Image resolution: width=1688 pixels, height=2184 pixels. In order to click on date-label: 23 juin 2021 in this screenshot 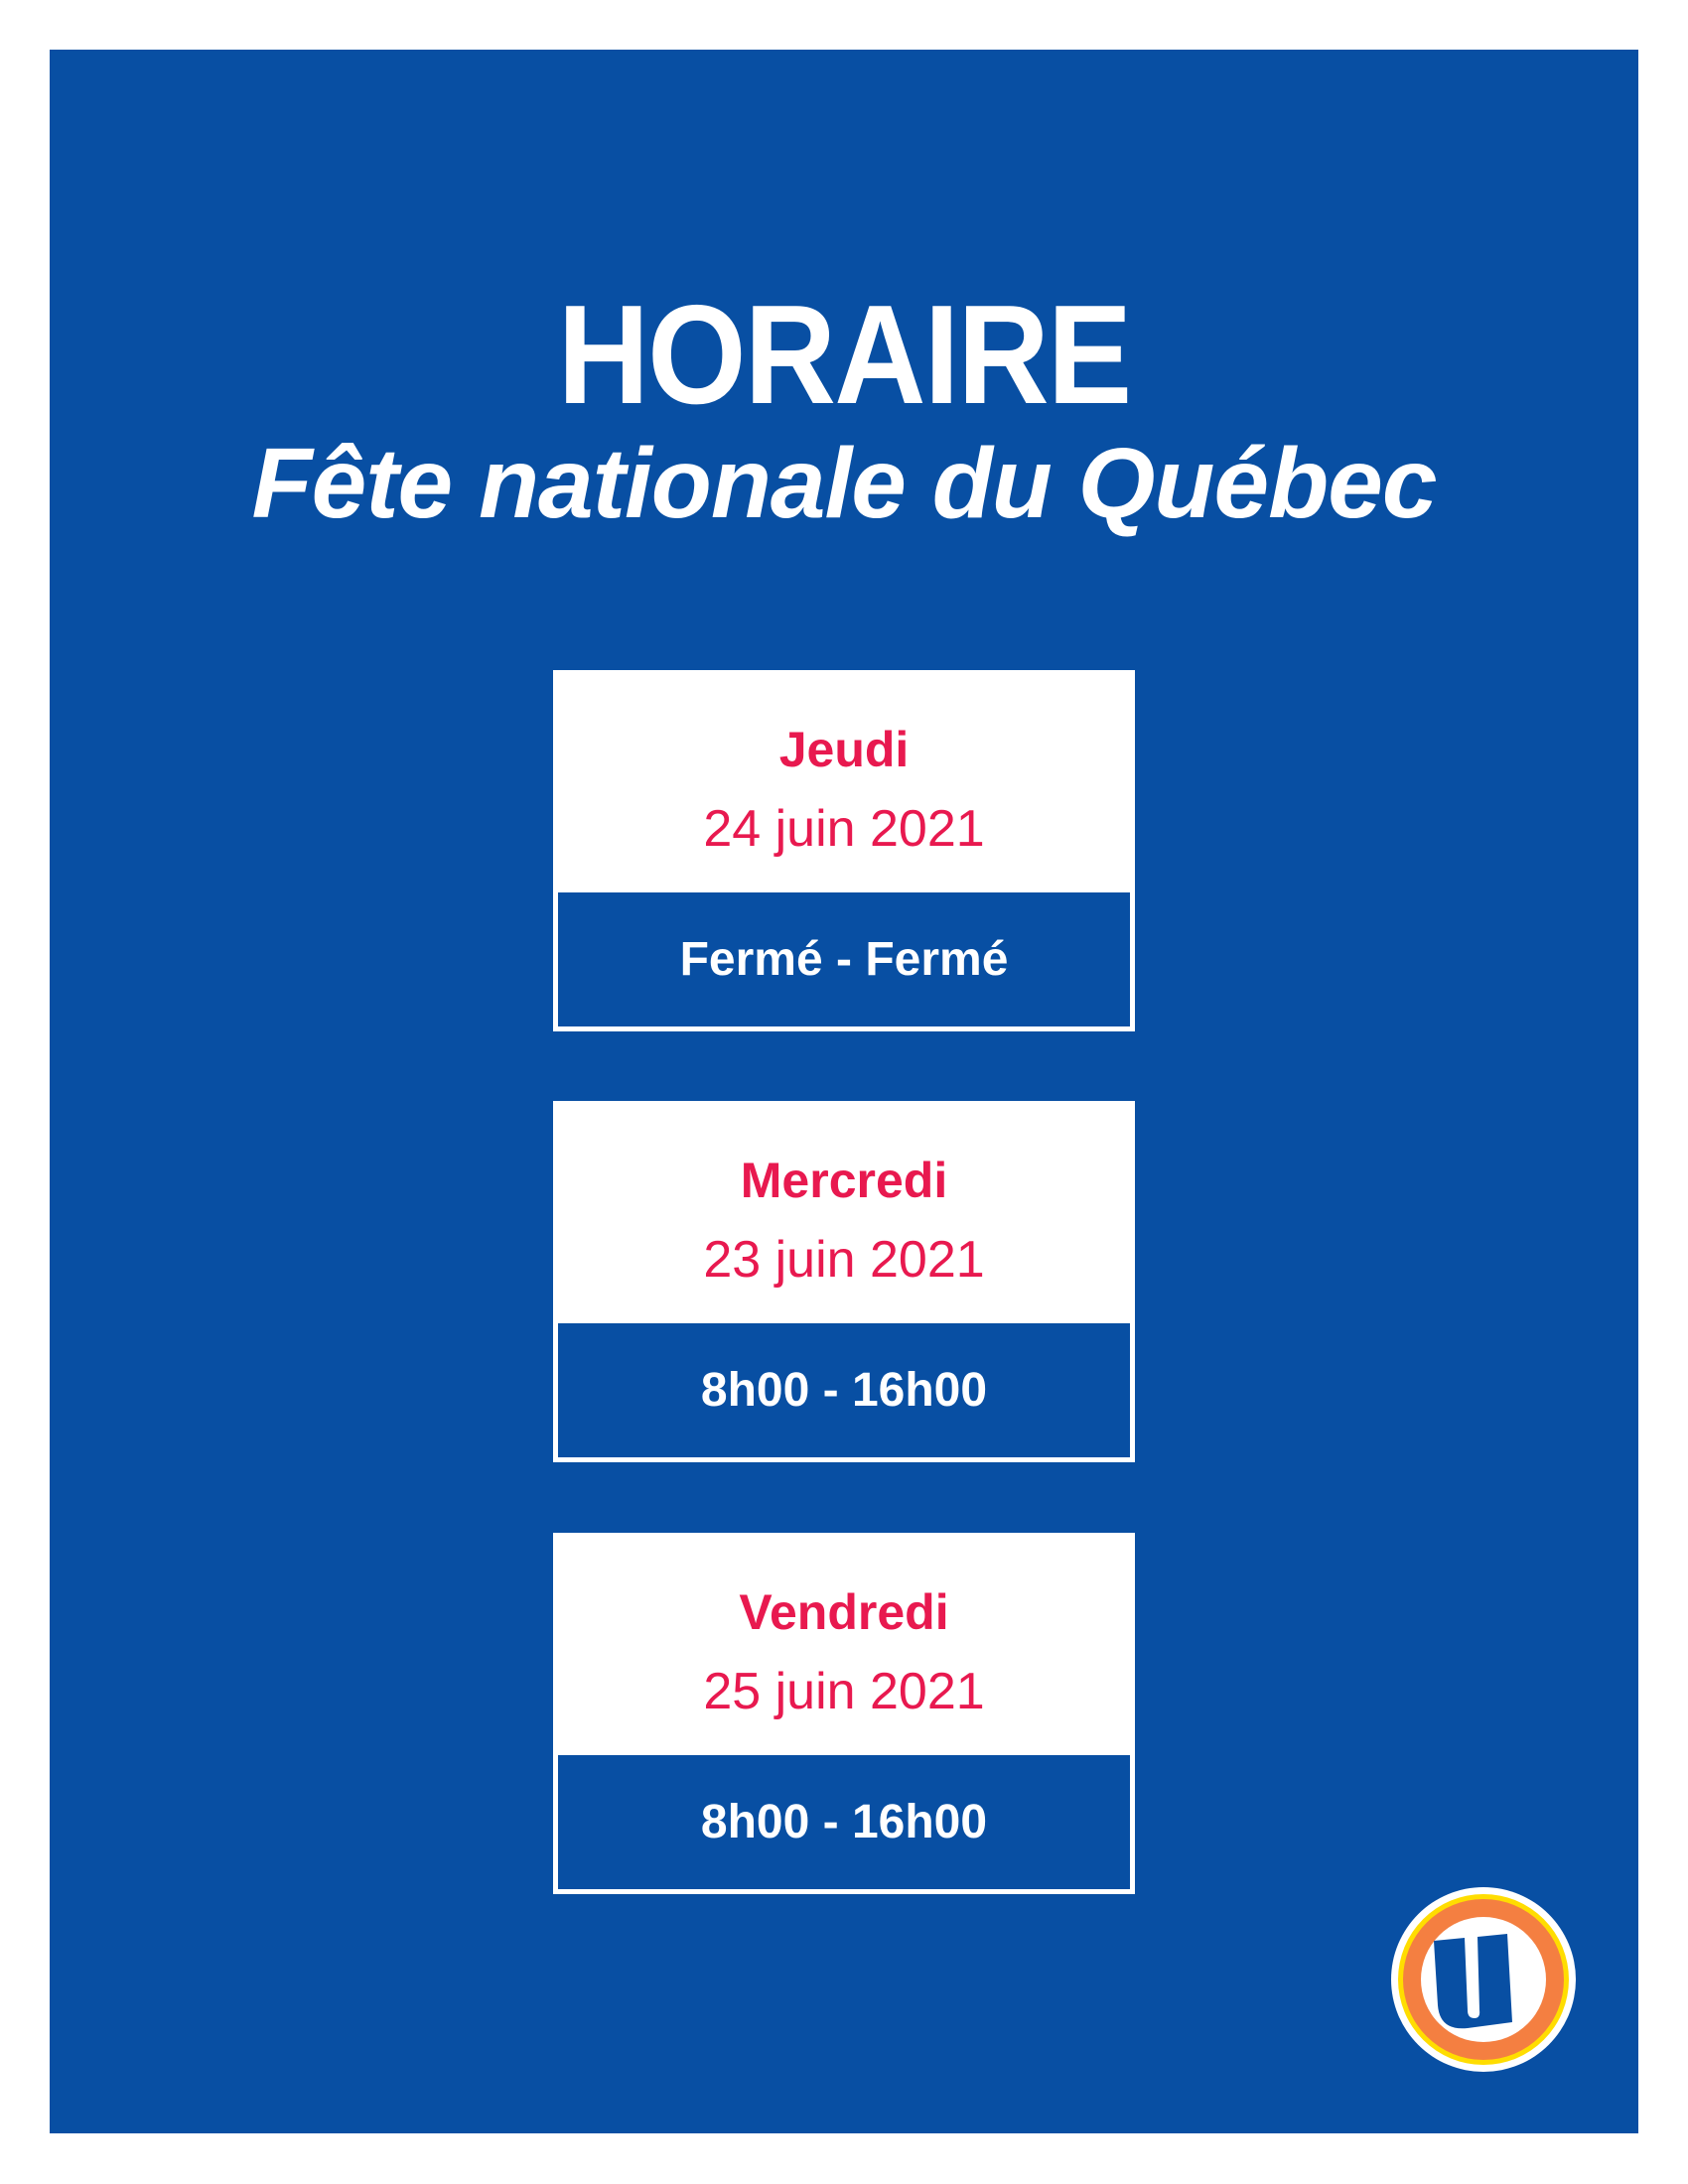, I will do `click(844, 1260)`.